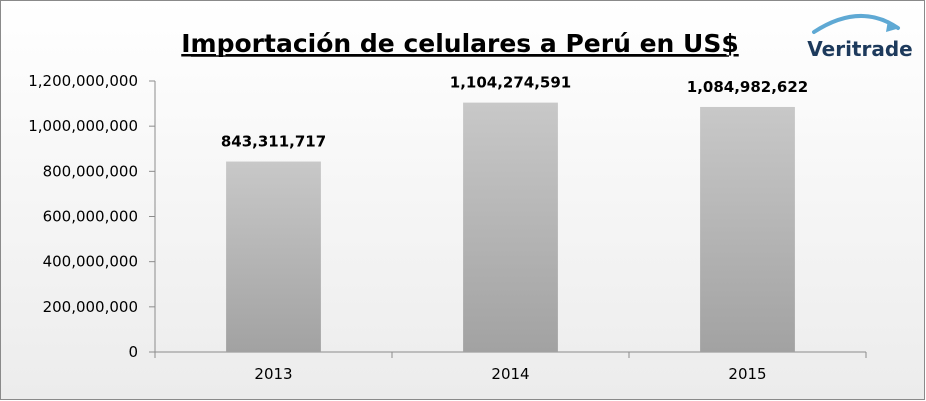 This screenshot has width=926, height=401. I want to click on bar-2015, so click(747, 229).